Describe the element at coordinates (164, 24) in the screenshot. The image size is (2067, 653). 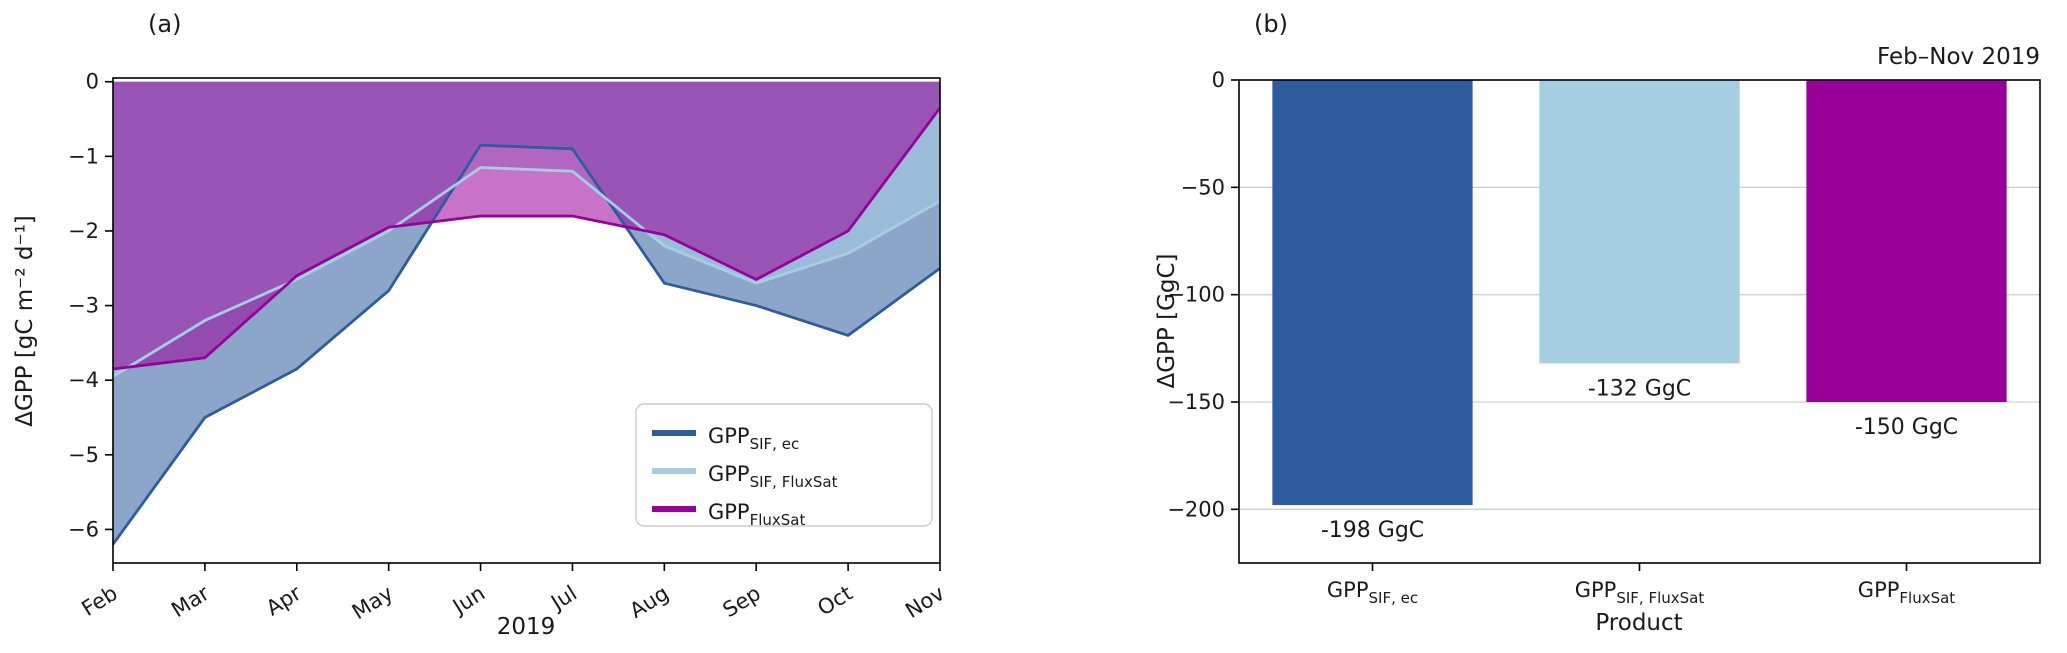
I see `panel-a-label: (a)` at that location.